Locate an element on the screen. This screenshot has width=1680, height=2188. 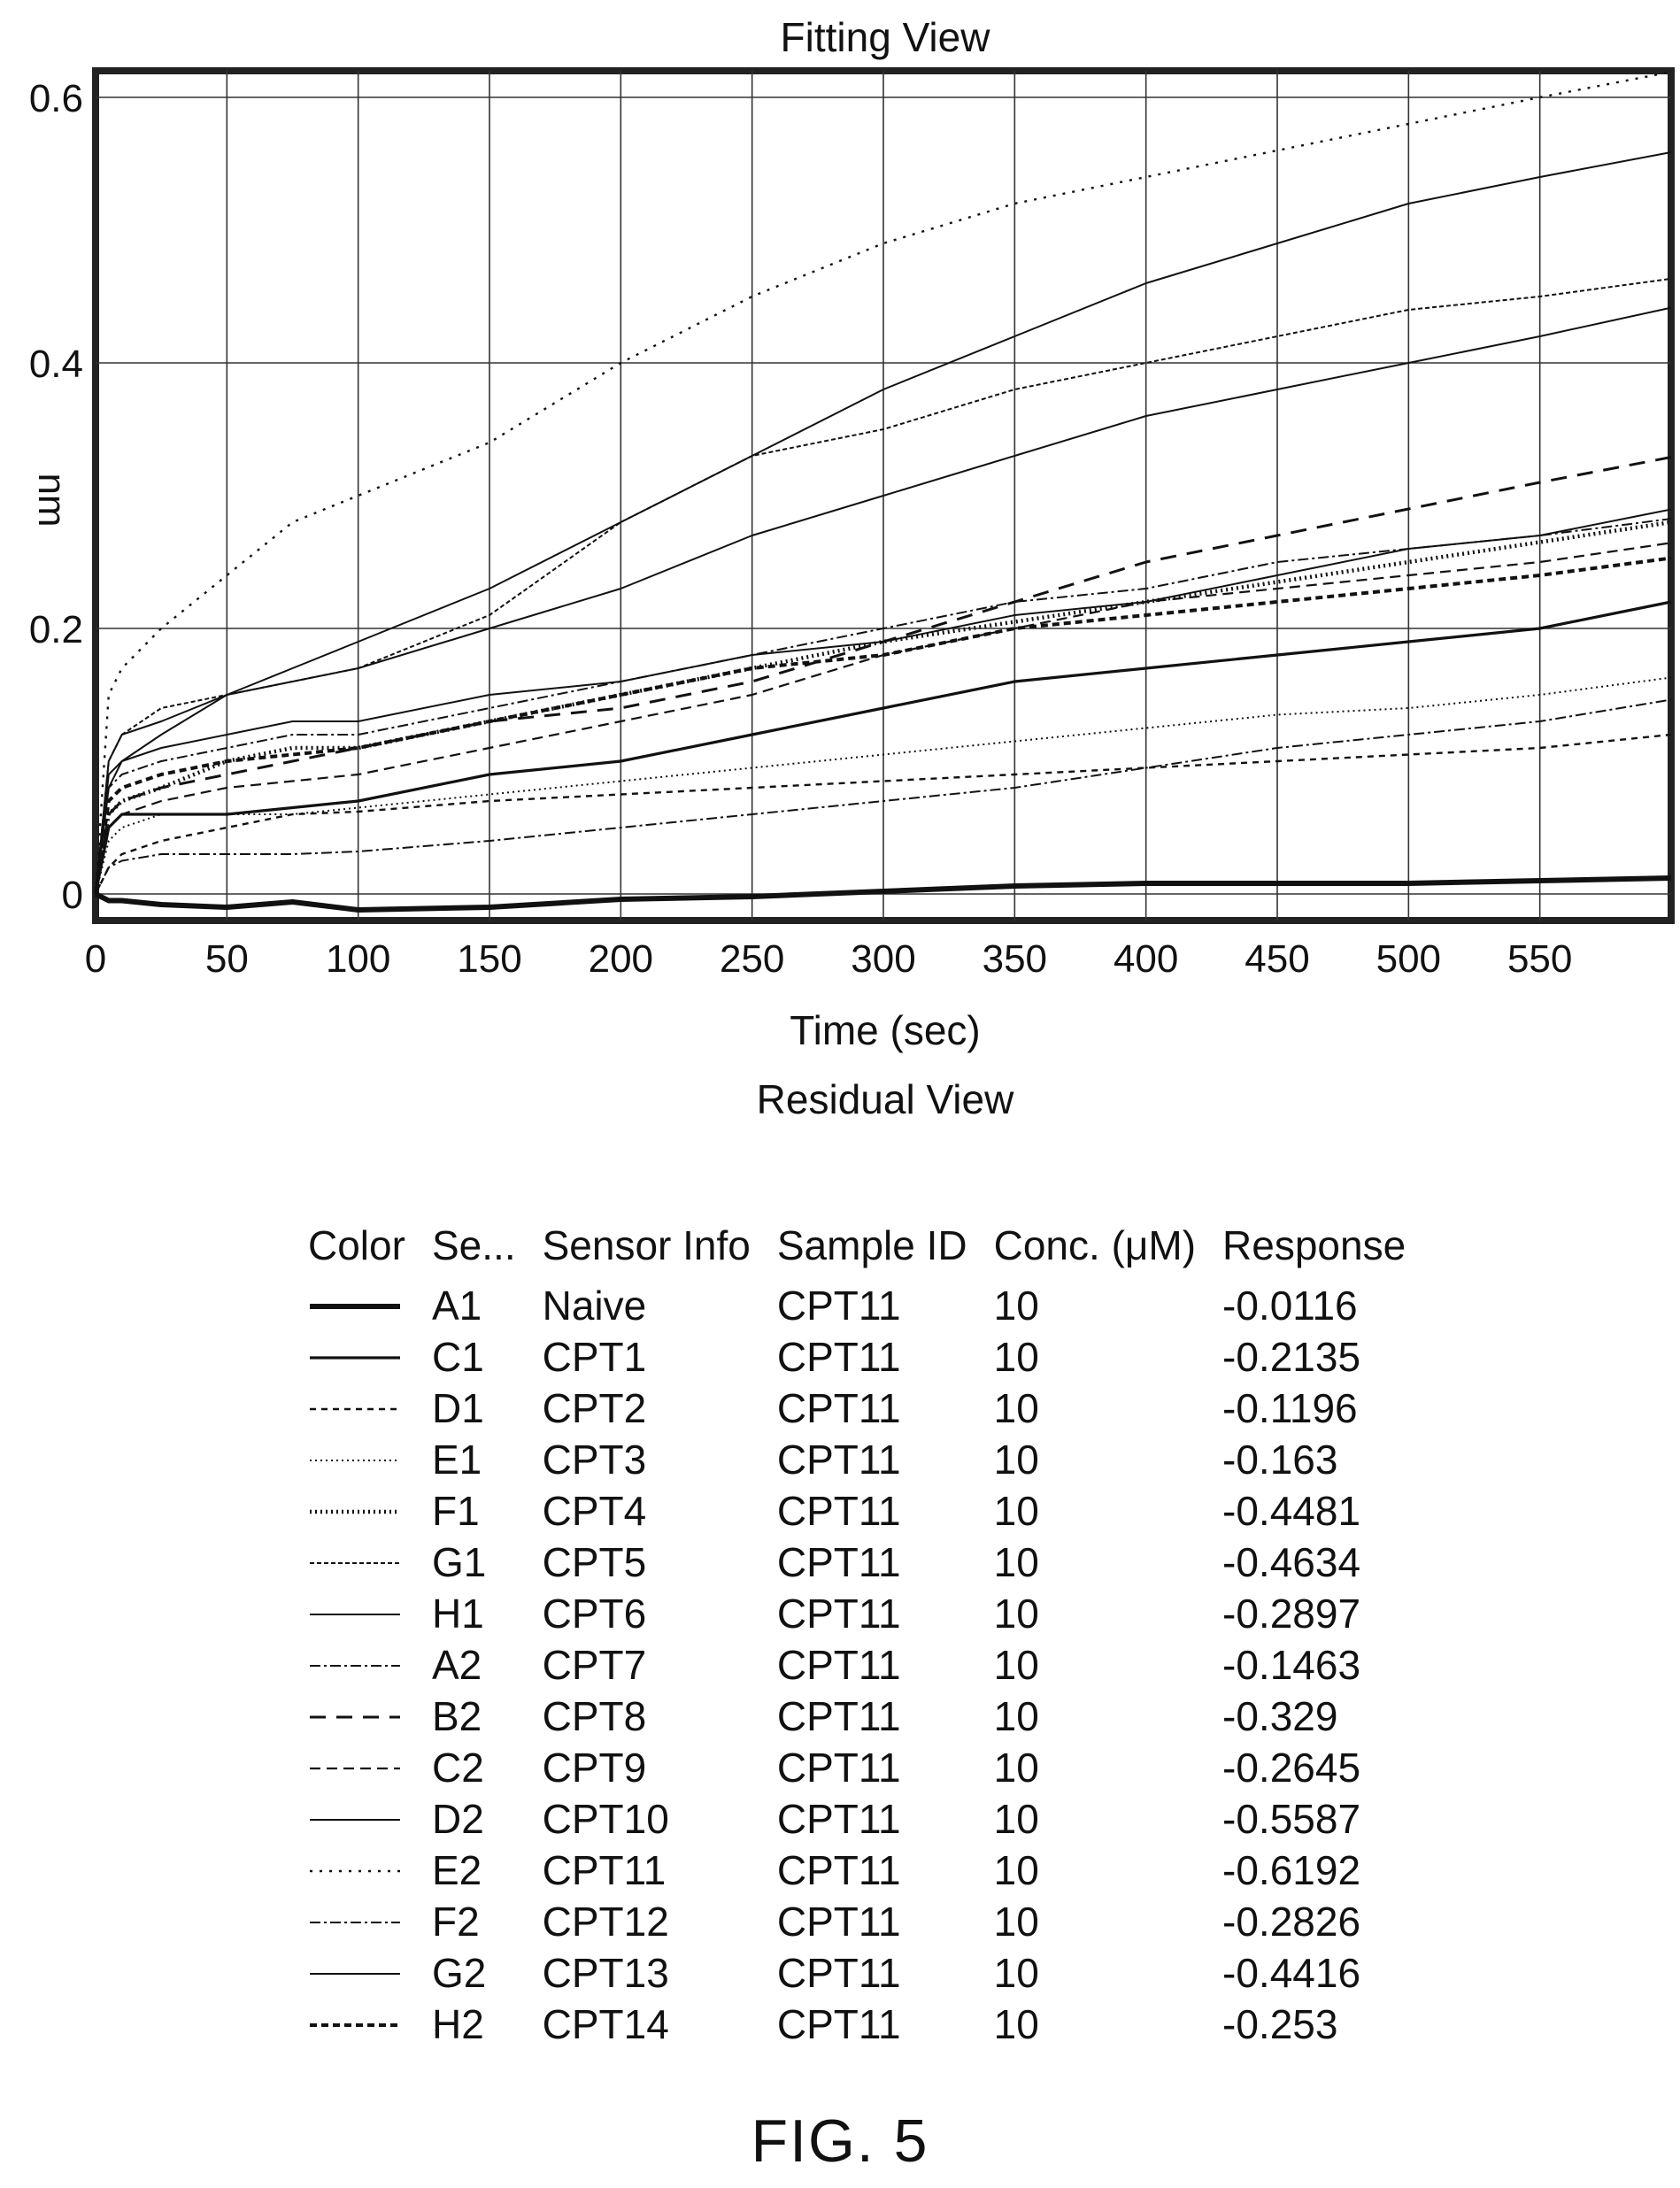
series-line-d1 is located at coordinates (883, 814).